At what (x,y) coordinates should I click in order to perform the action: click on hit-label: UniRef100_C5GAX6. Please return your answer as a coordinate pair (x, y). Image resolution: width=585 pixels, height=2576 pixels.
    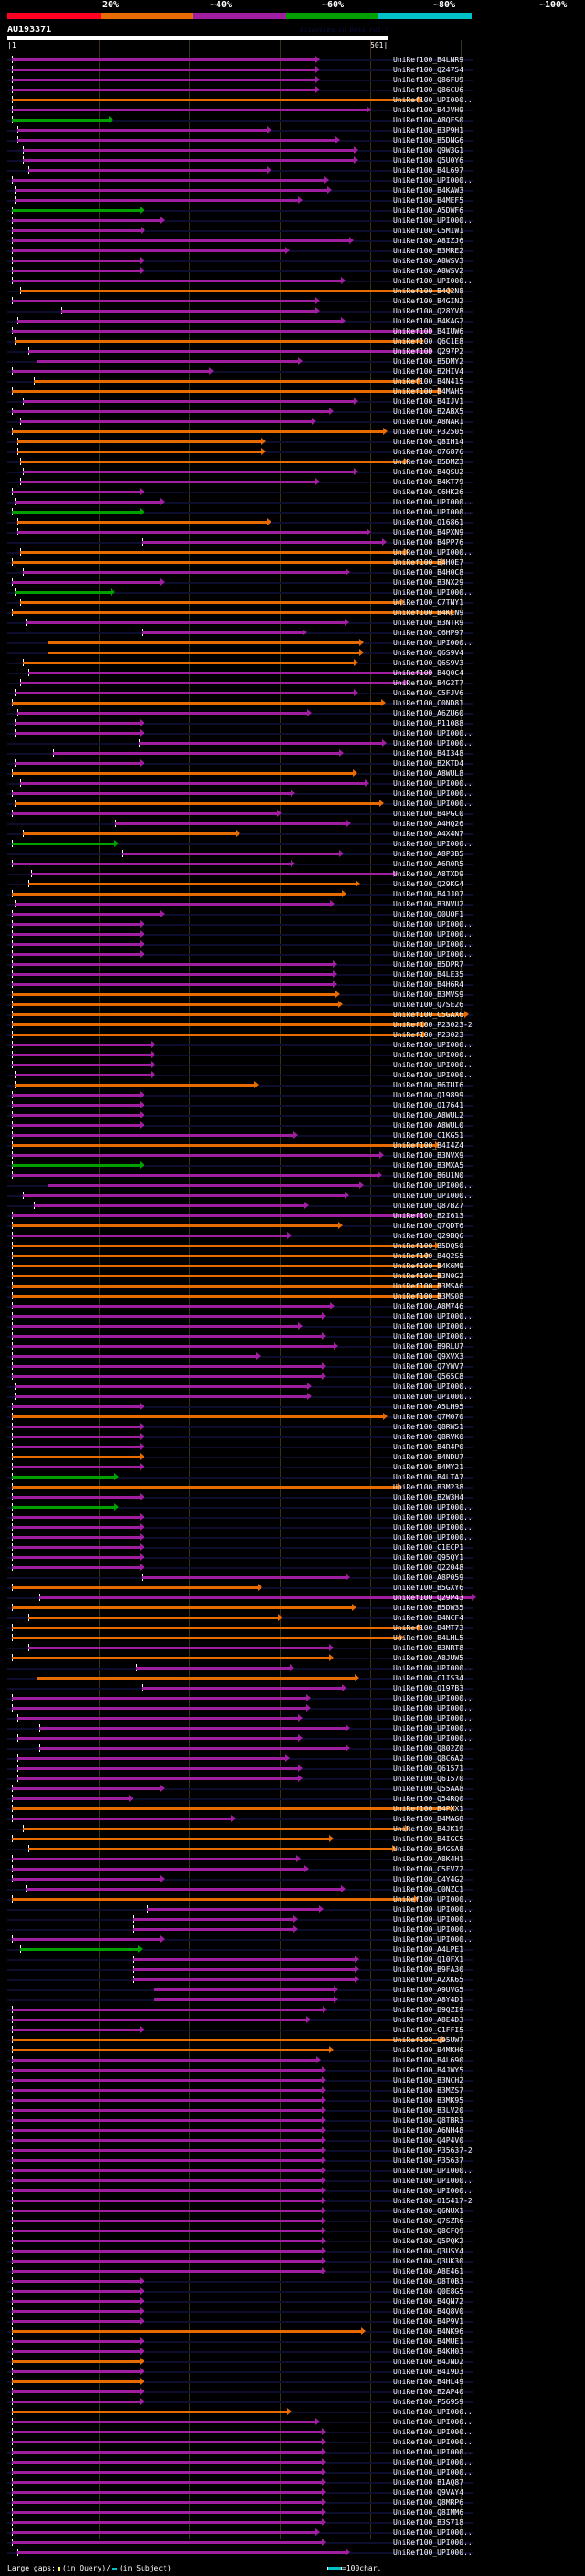
    Looking at the image, I should click on (429, 1015).